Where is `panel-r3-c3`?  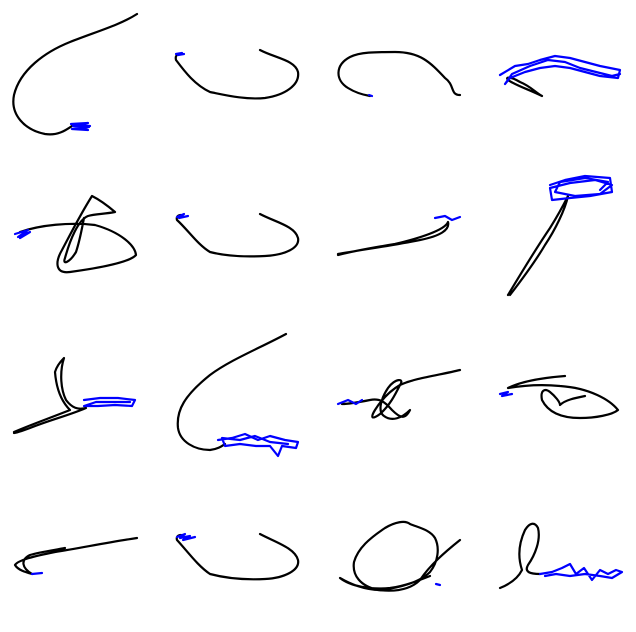 panel-r3-c3 is located at coordinates (399, 394).